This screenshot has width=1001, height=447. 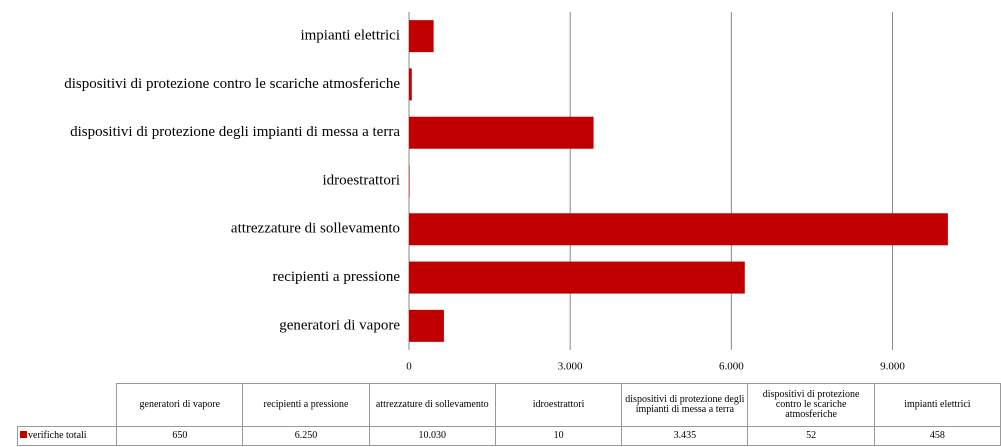 I want to click on x-tick-label: 6.000, so click(x=731, y=367).